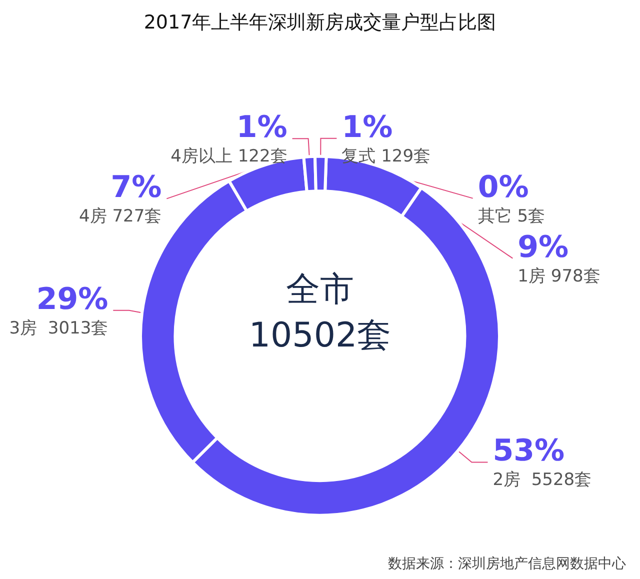 This screenshot has width=640, height=579. Describe the element at coordinates (512, 216) in the screenshot. I see `category-label: 其它 5套` at that location.